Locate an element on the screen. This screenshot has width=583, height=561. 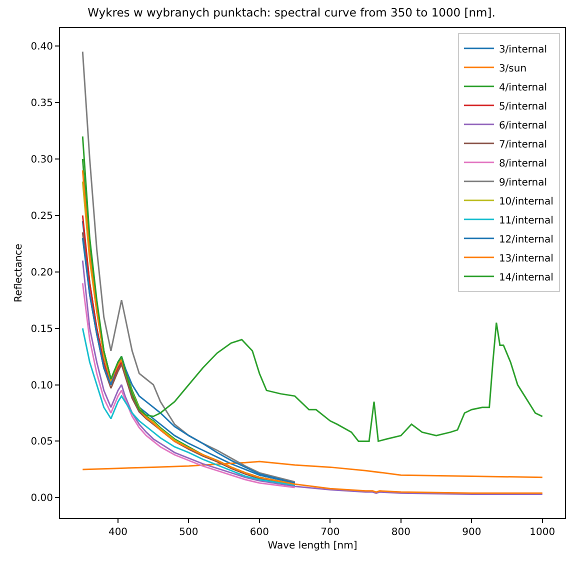
y-tick-label: 0.30 is located at coordinates (41, 160).